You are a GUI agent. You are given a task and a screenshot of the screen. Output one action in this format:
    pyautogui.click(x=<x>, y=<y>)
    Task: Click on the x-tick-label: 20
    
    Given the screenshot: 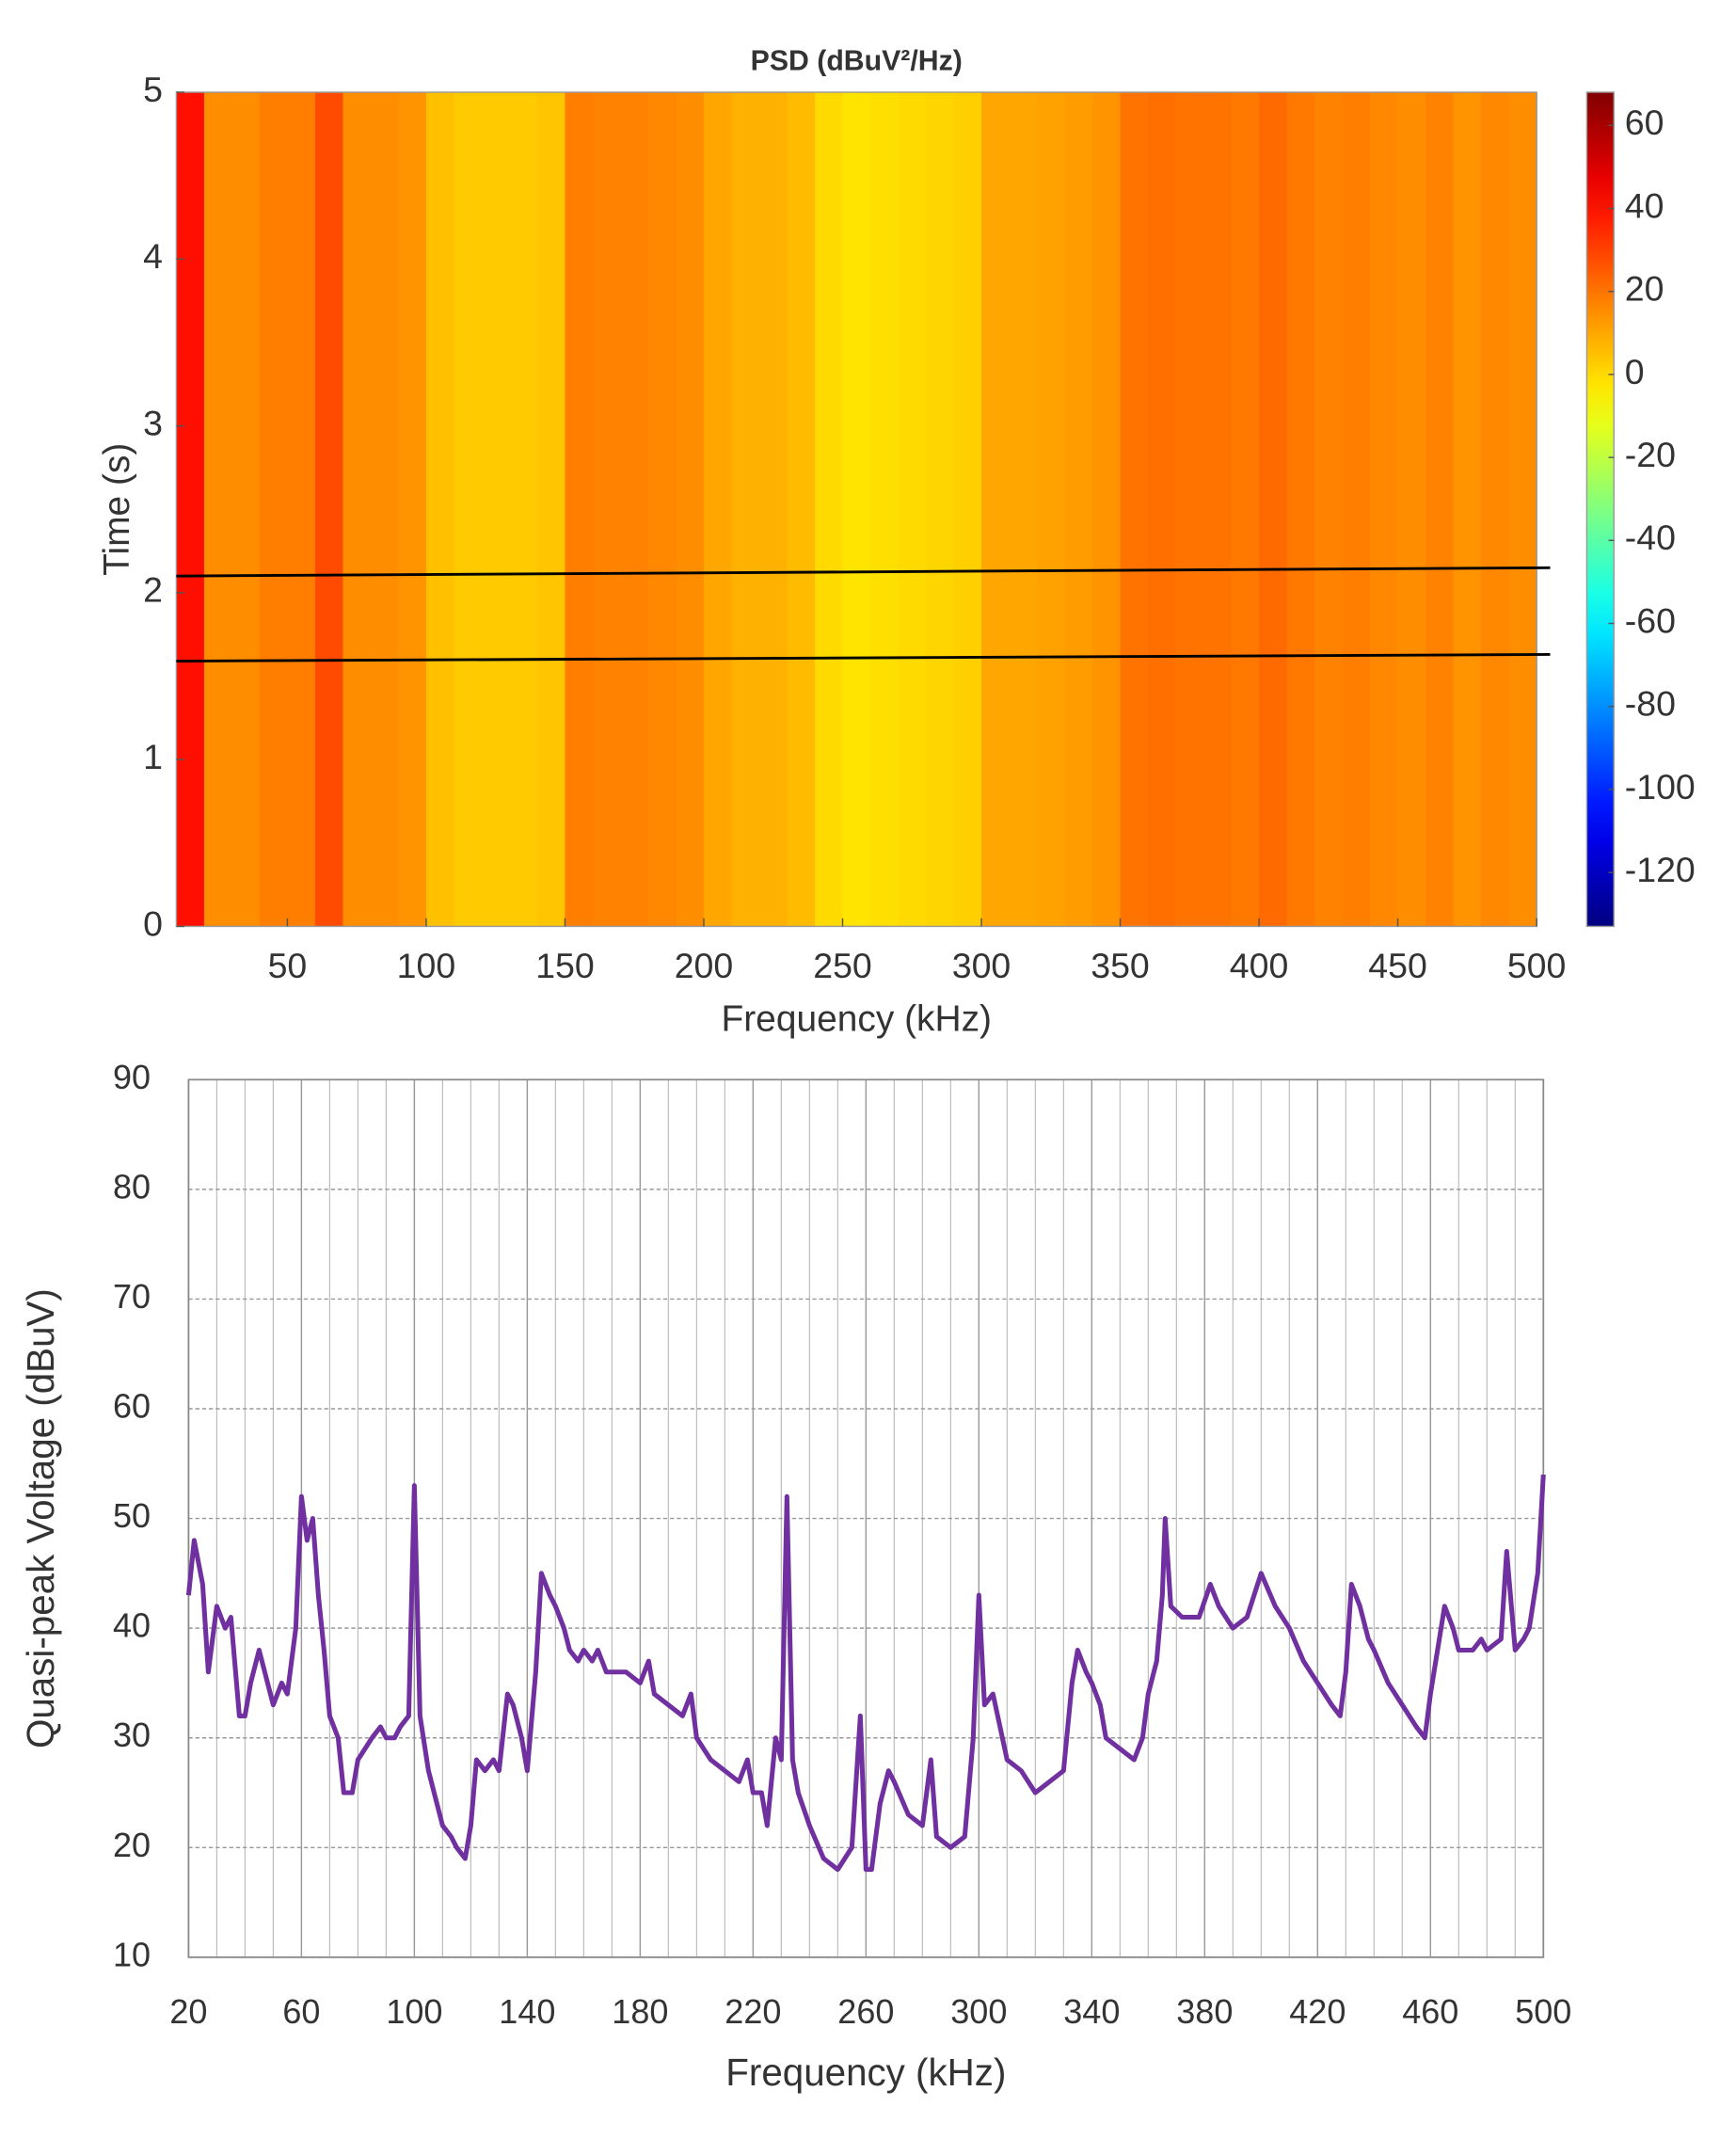 What is the action you would take?
    pyautogui.click(x=188, y=2011)
    